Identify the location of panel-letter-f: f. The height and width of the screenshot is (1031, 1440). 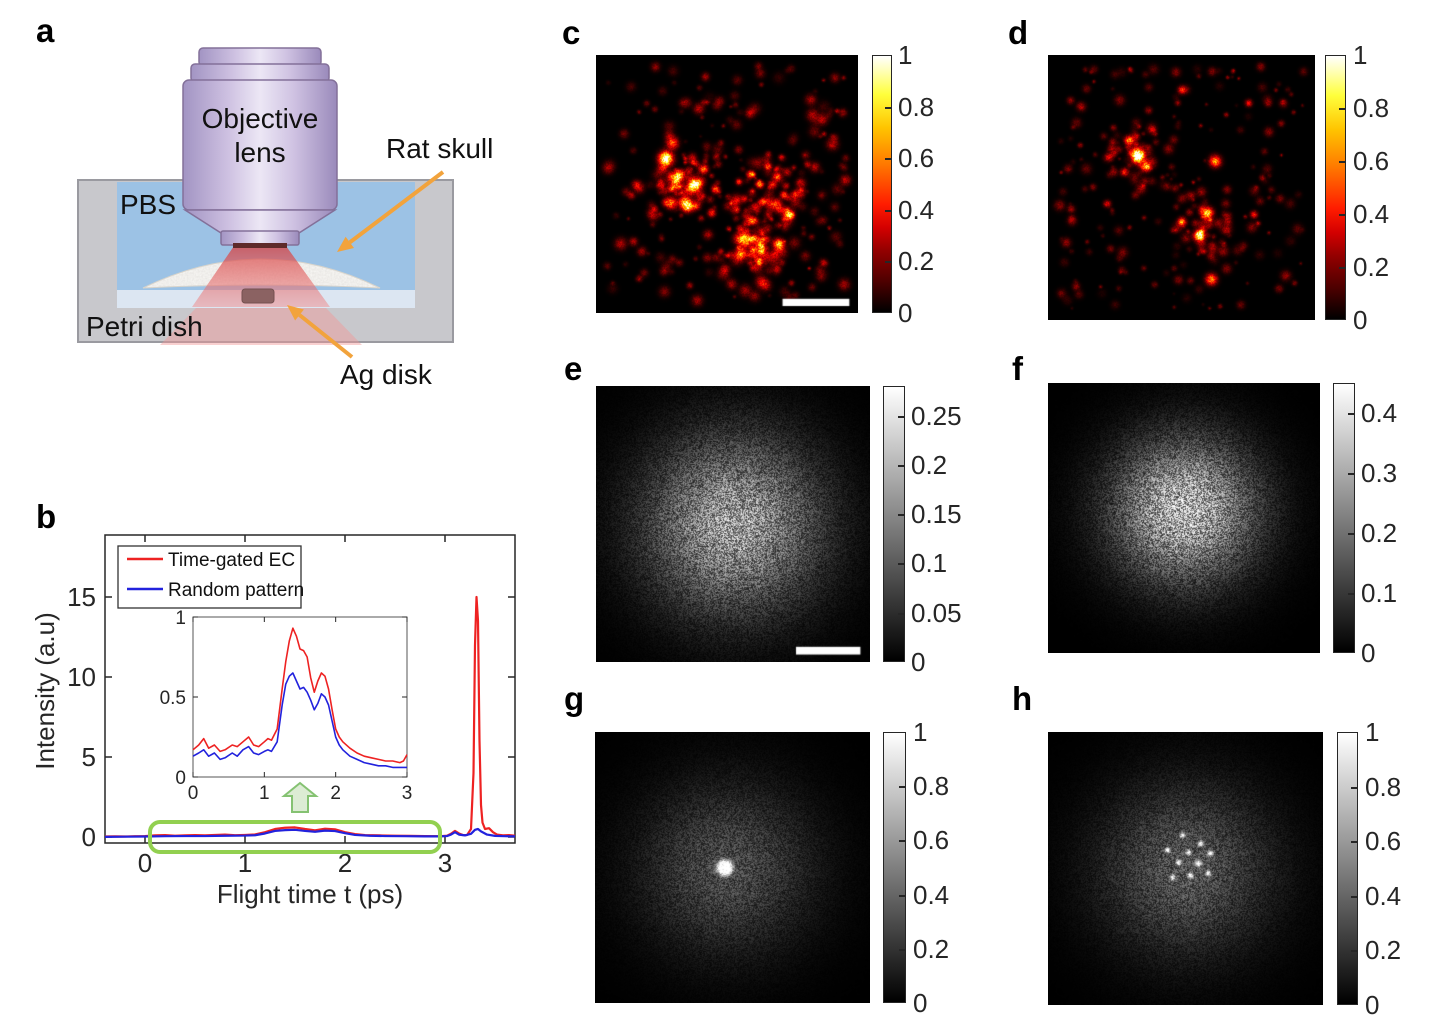
(1017, 368).